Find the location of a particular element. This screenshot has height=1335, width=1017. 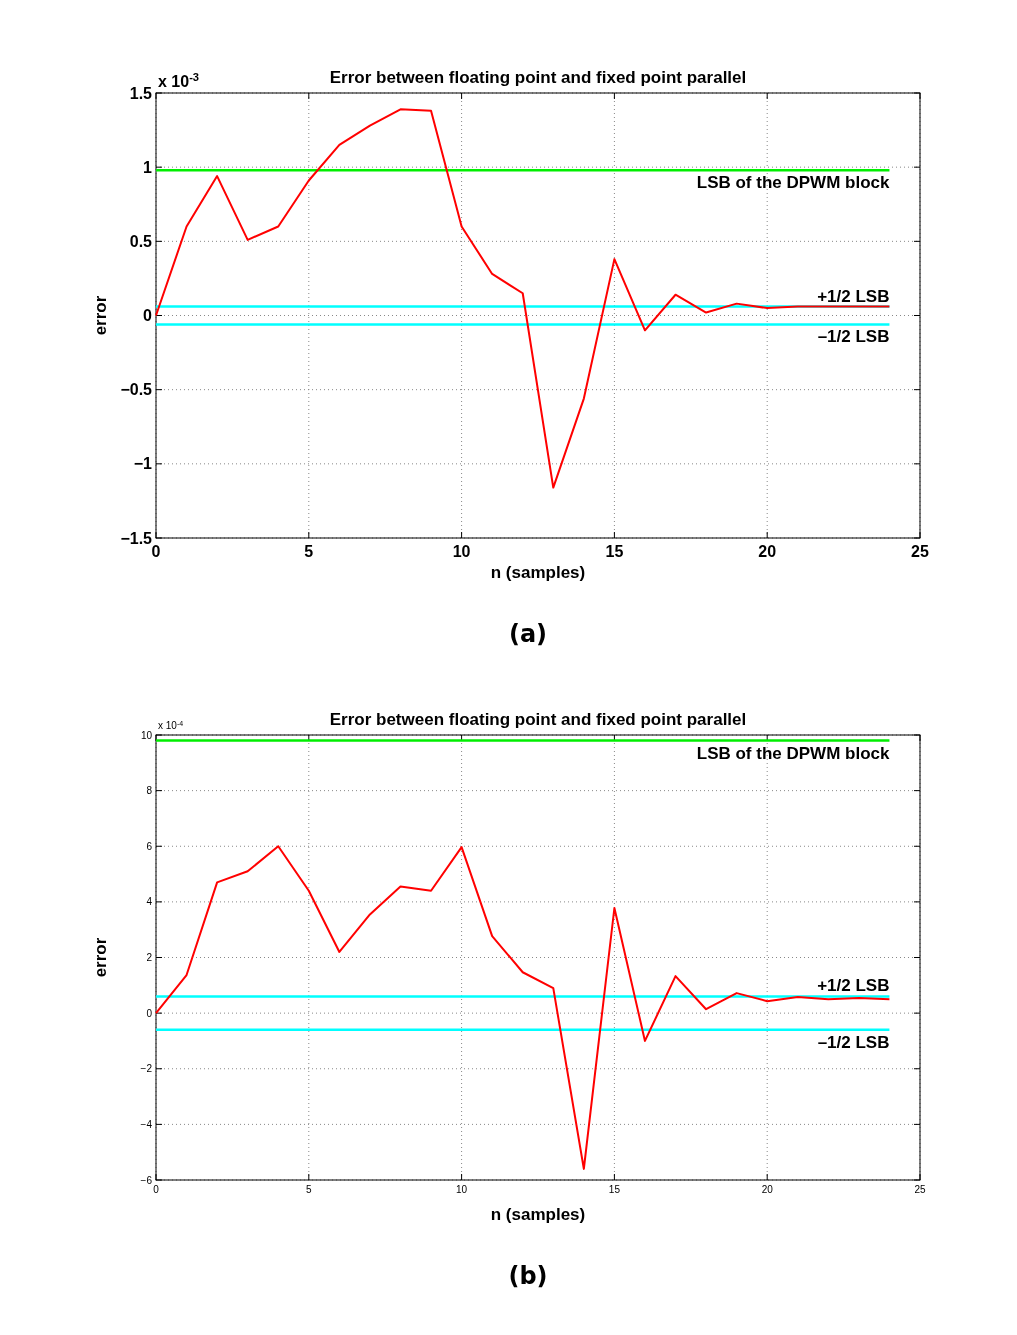

y-tick-label: −0.5 is located at coordinates (136, 390).